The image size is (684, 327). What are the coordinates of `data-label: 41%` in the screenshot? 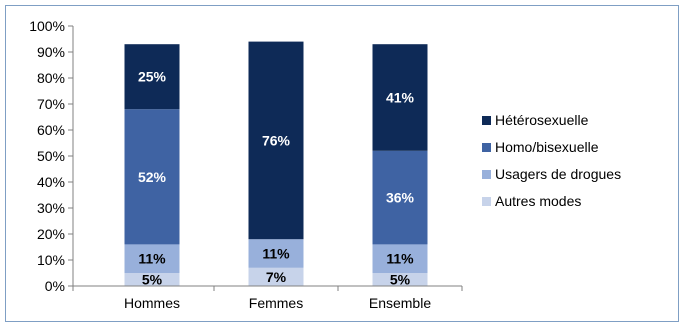 It's located at (400, 98).